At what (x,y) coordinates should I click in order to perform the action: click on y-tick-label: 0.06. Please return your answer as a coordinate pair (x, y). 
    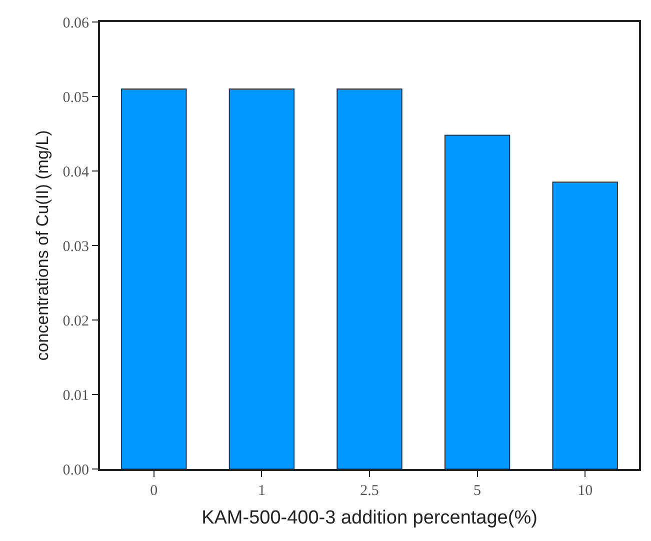
    Looking at the image, I should click on (76, 23).